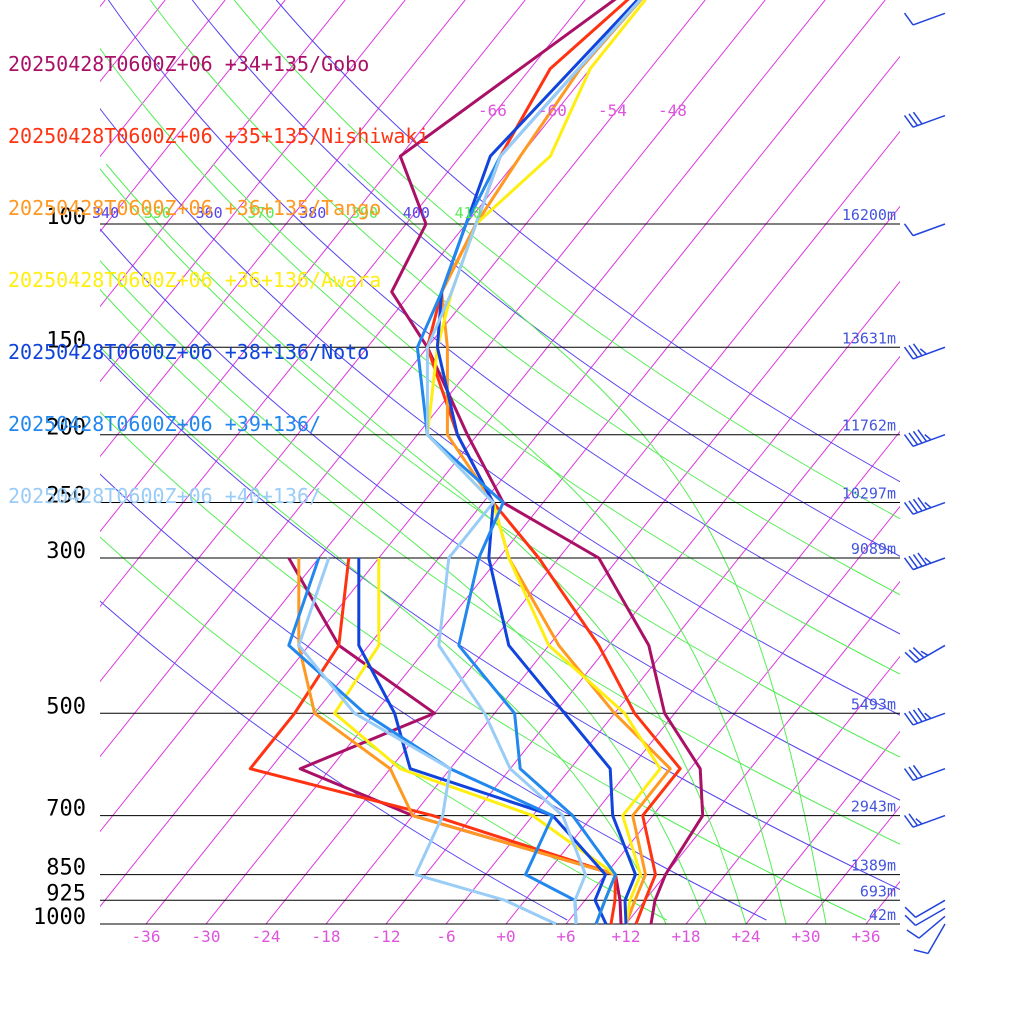 This screenshot has height=1024, width=1024. Describe the element at coordinates (146, 936) in the screenshot. I see `temperature-tick-label: -36` at that location.